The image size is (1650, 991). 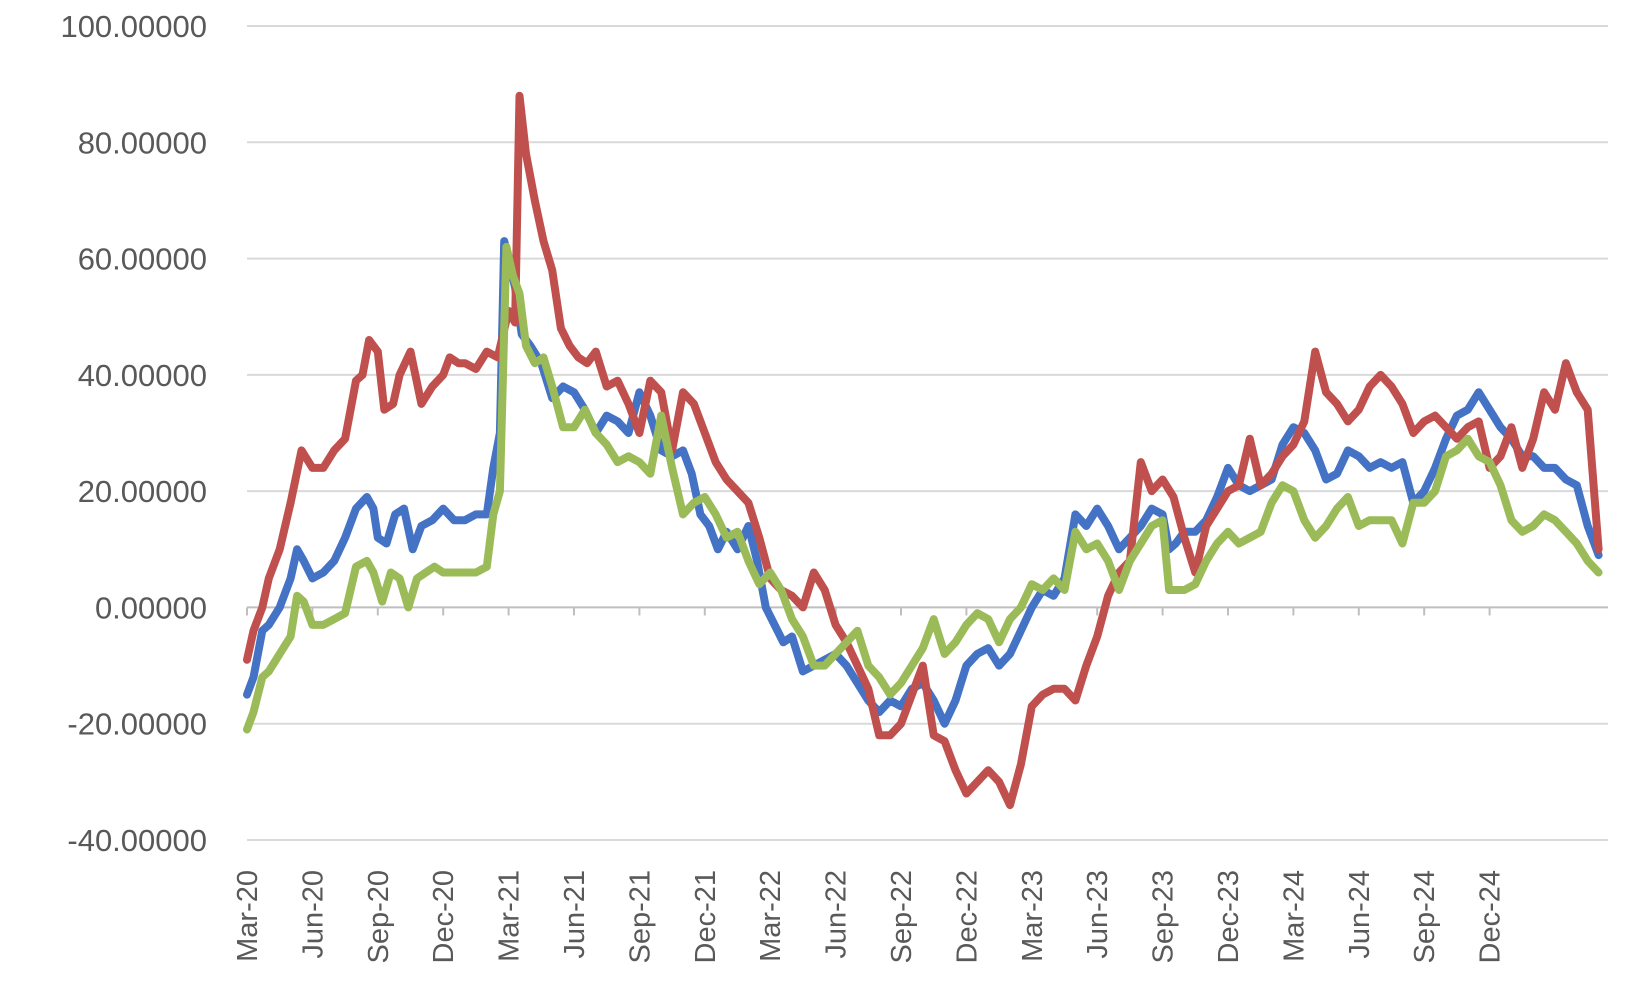 What do you see at coordinates (1033, 916) in the screenshot?
I see `x-tick-label-12: Mar-23` at bounding box center [1033, 916].